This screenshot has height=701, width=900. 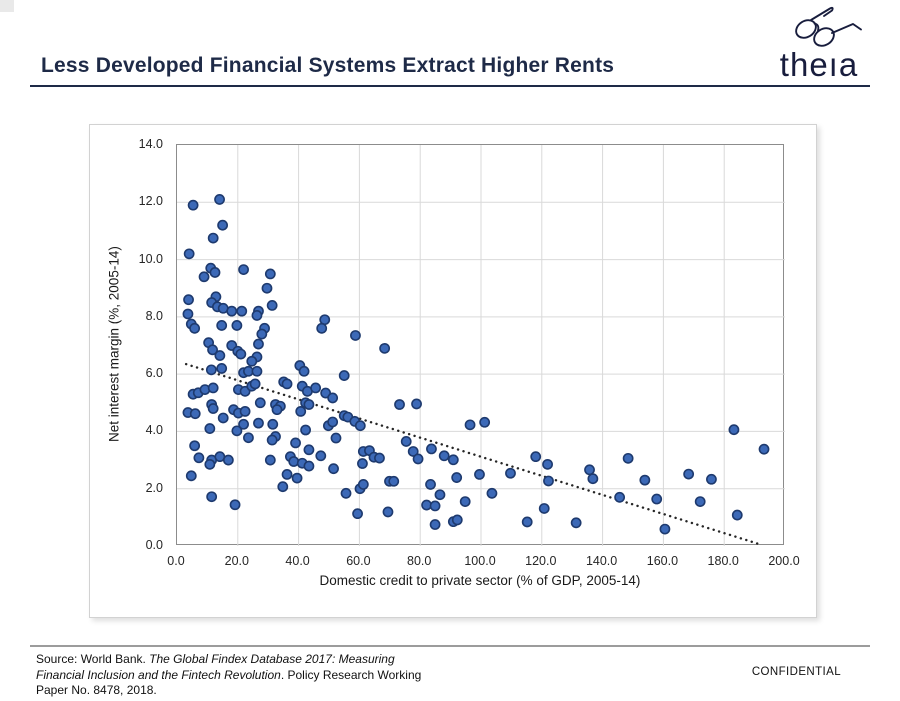 What do you see at coordinates (480, 561) in the screenshot?
I see `x-tick-label: 100.0` at bounding box center [480, 561].